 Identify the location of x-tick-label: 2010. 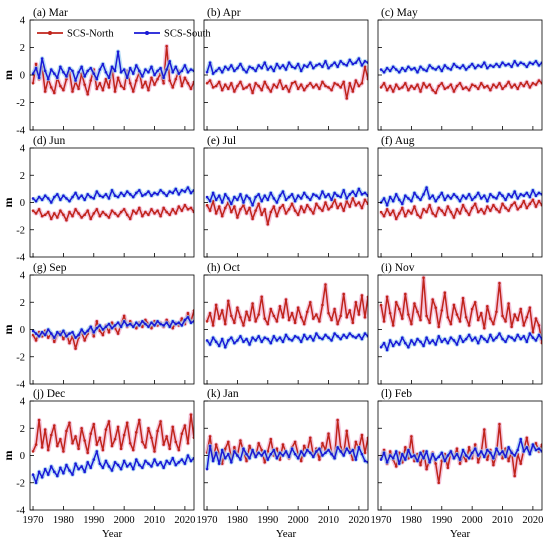
(502, 520).